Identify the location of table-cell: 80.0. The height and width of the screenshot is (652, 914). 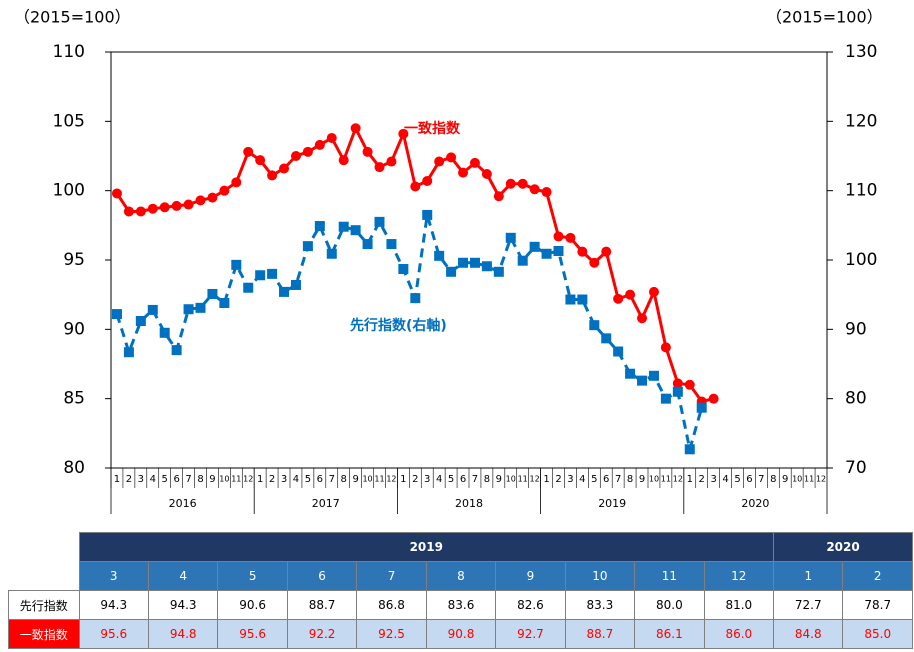
(669, 605).